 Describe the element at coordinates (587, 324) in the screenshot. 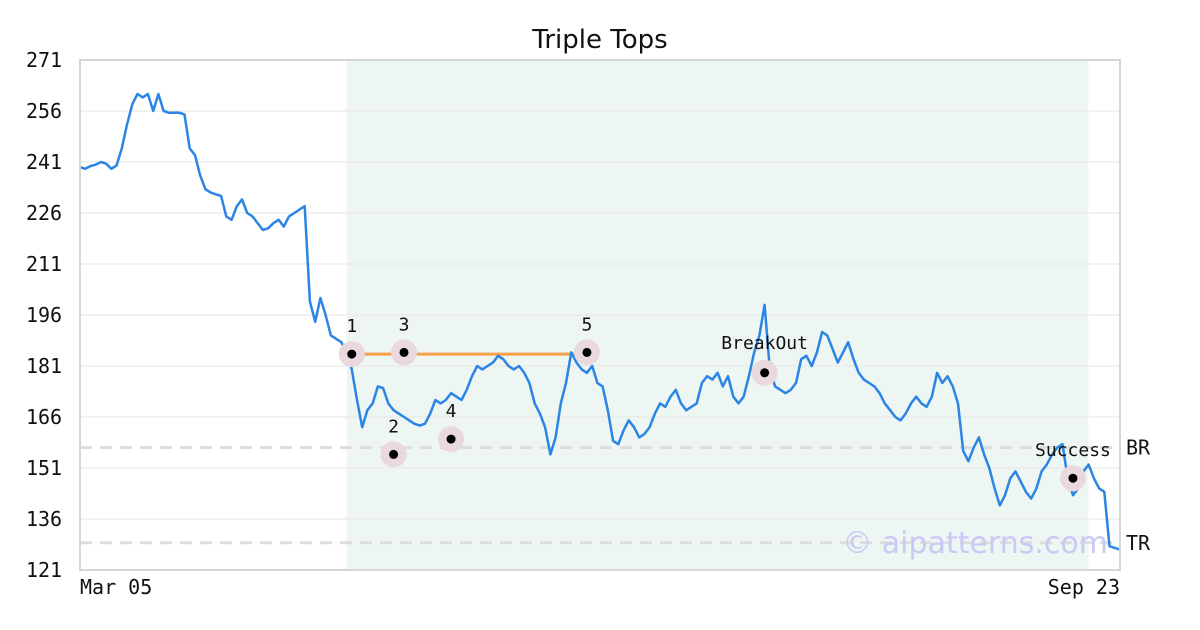

I see `point-label: 5` at that location.